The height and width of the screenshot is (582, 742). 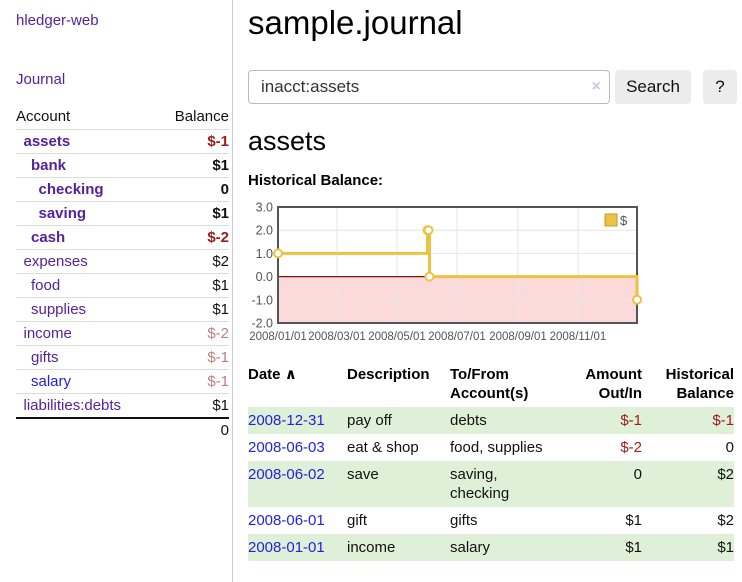 I want to click on account-link: food, so click(x=46, y=285).